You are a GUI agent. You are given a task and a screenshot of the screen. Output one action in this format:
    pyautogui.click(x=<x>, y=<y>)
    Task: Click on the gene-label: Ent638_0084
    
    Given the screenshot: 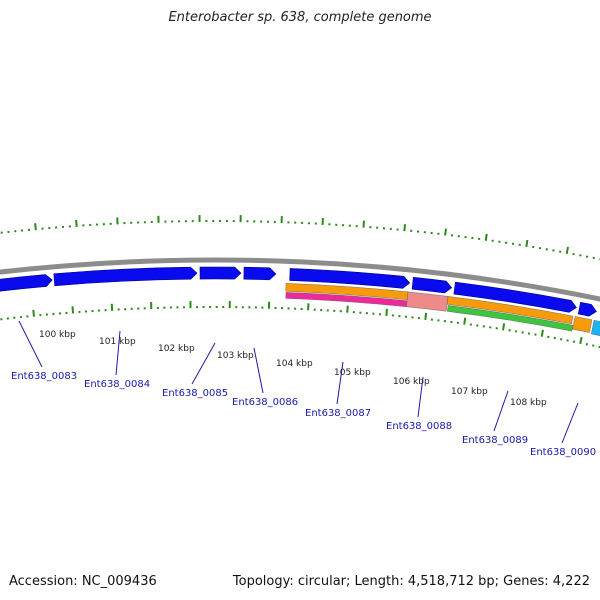 What is the action you would take?
    pyautogui.click(x=117, y=384)
    